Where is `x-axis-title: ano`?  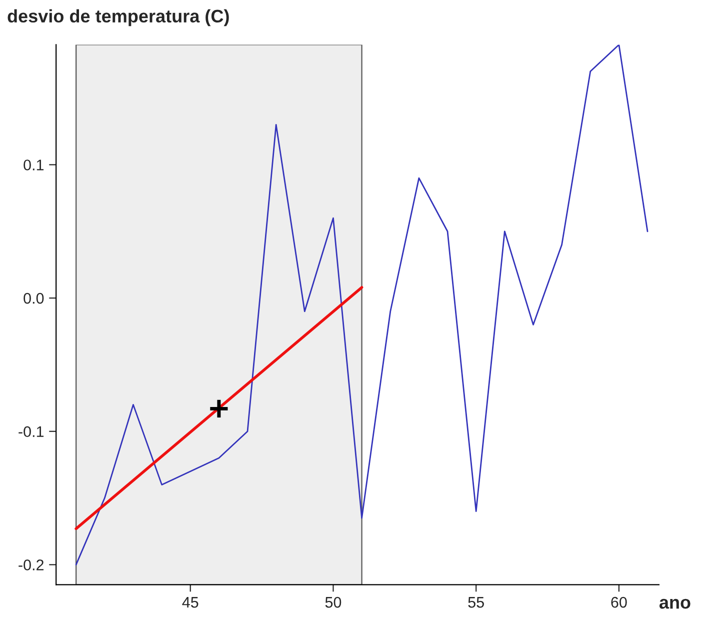 x-axis-title: ano is located at coordinates (674, 603).